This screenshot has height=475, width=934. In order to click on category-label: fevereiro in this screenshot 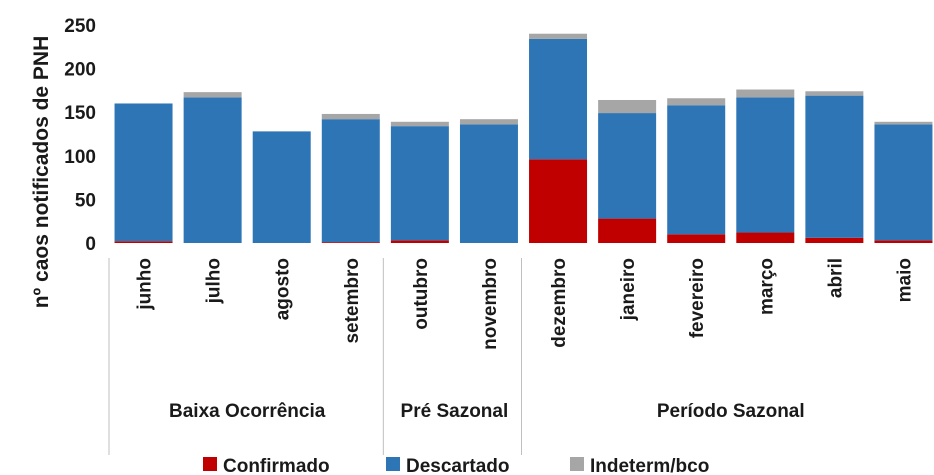, I will do `click(697, 298)`.